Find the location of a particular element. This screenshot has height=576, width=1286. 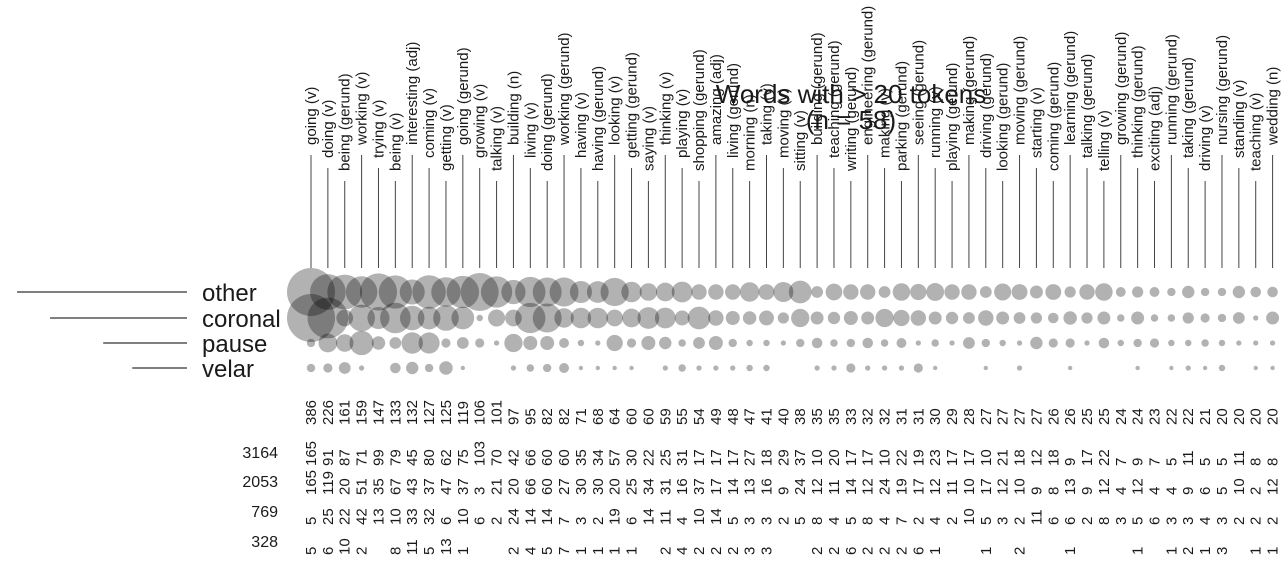

cell-count-other: 18 is located at coordinates (1020, 457).